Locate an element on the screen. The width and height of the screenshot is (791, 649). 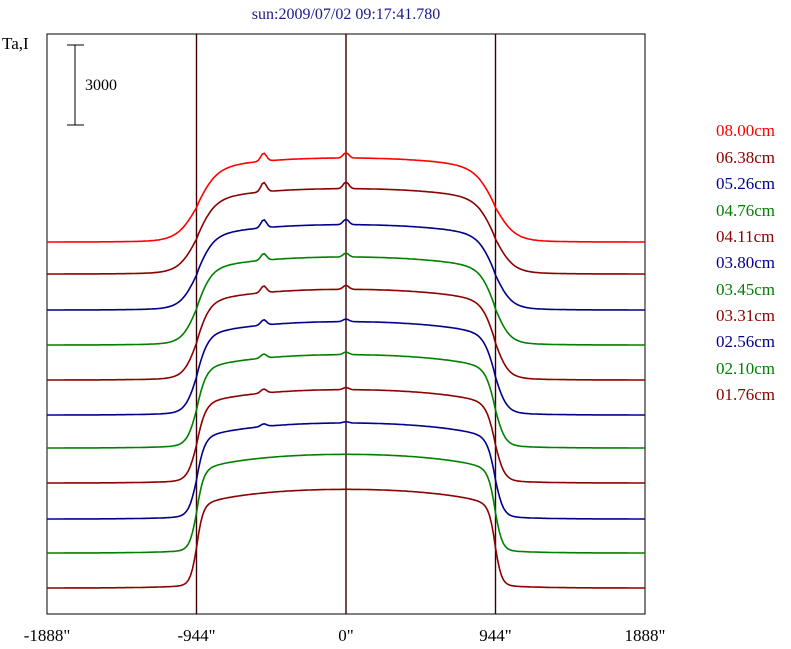
x-tick-label: -944" is located at coordinates (196, 635).